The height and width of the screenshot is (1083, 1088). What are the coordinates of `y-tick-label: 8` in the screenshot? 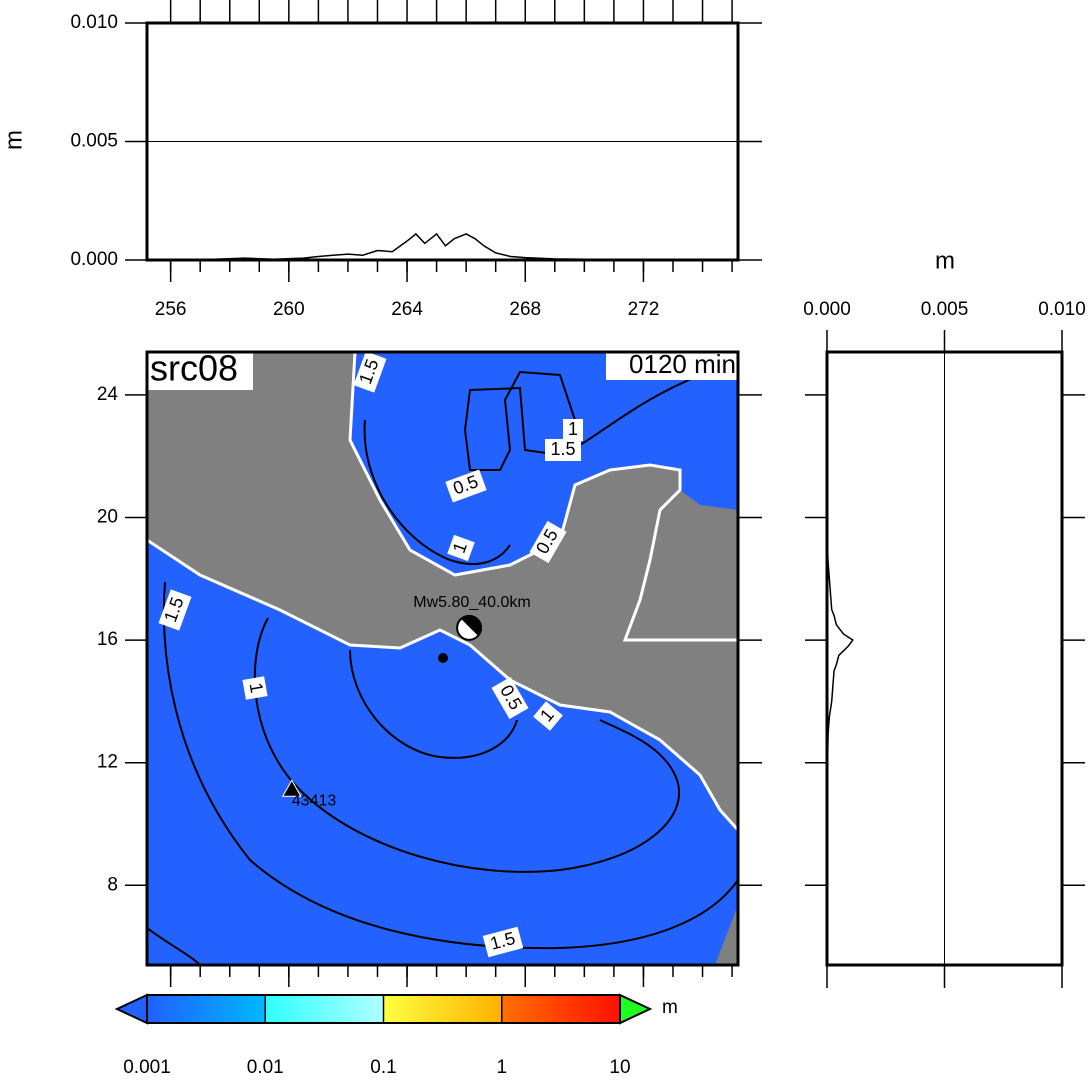 It's located at (112, 884).